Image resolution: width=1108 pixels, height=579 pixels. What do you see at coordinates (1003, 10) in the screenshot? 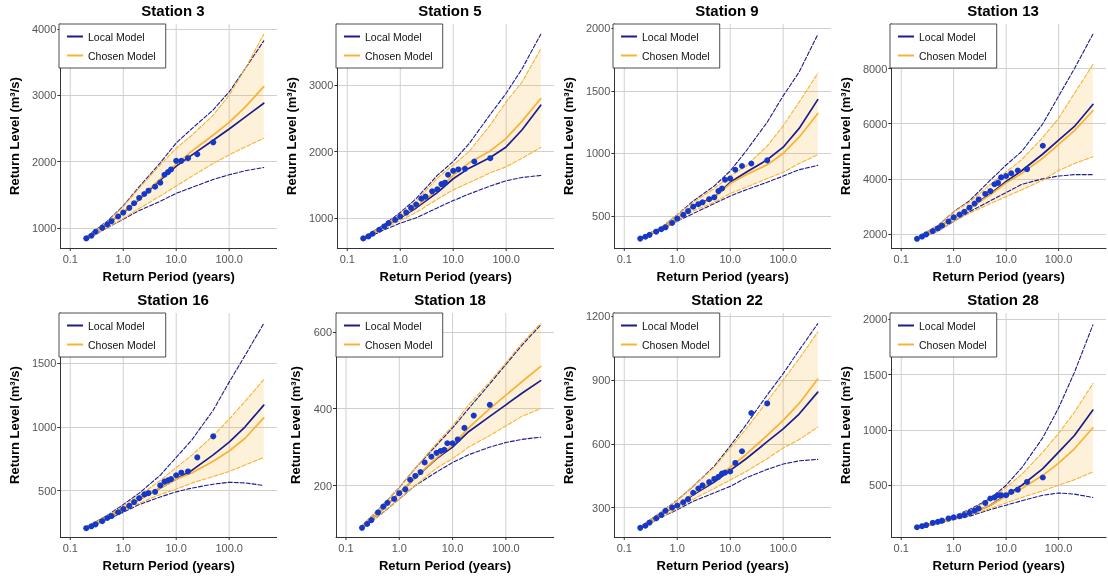
I see `chart-title: Station 13` at bounding box center [1003, 10].